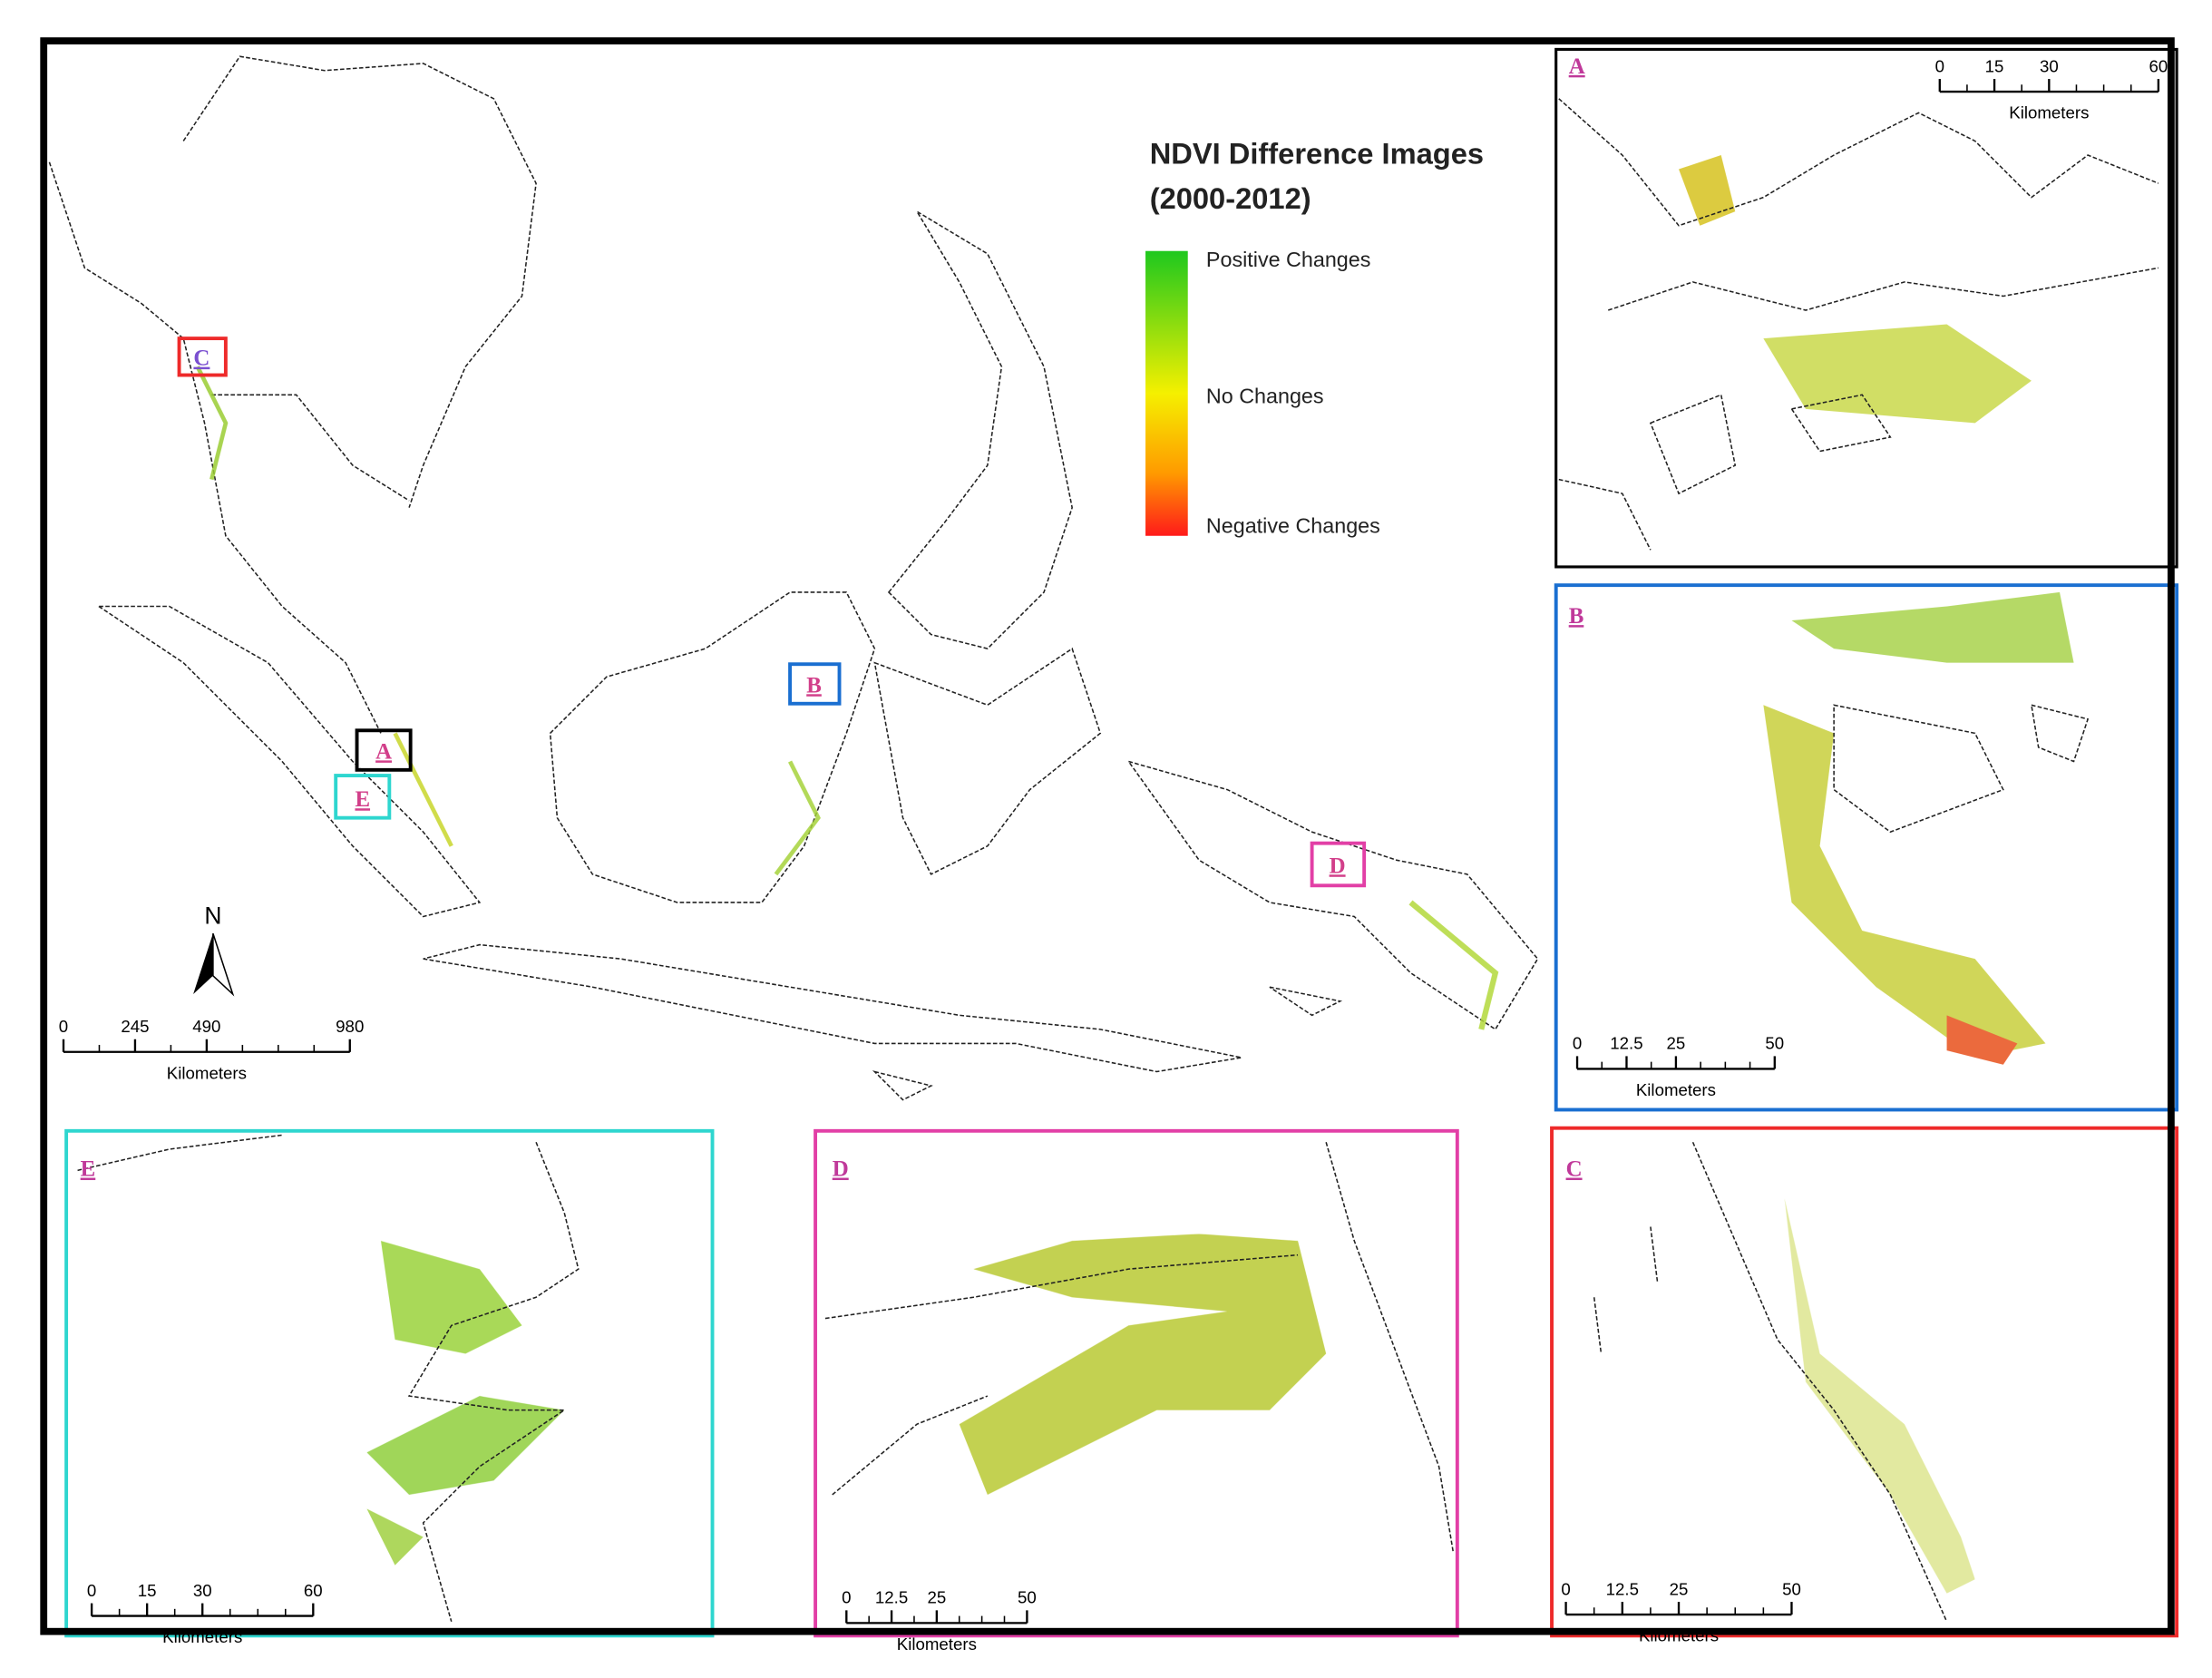 The image size is (2212, 1678). I want to click on inset-frame-b, so click(1867, 847).